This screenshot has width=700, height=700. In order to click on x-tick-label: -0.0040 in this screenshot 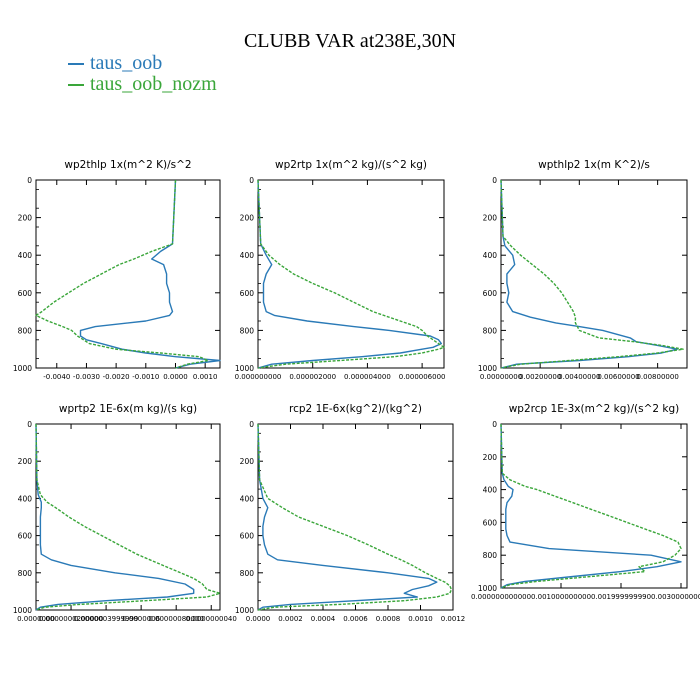, I will do `click(56, 377)`.